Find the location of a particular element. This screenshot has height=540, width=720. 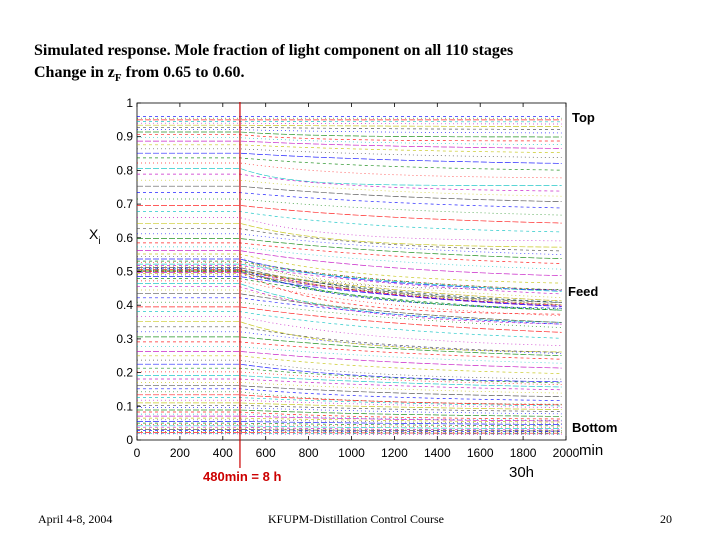

y-axis-label-subscript: i is located at coordinates (99, 241).